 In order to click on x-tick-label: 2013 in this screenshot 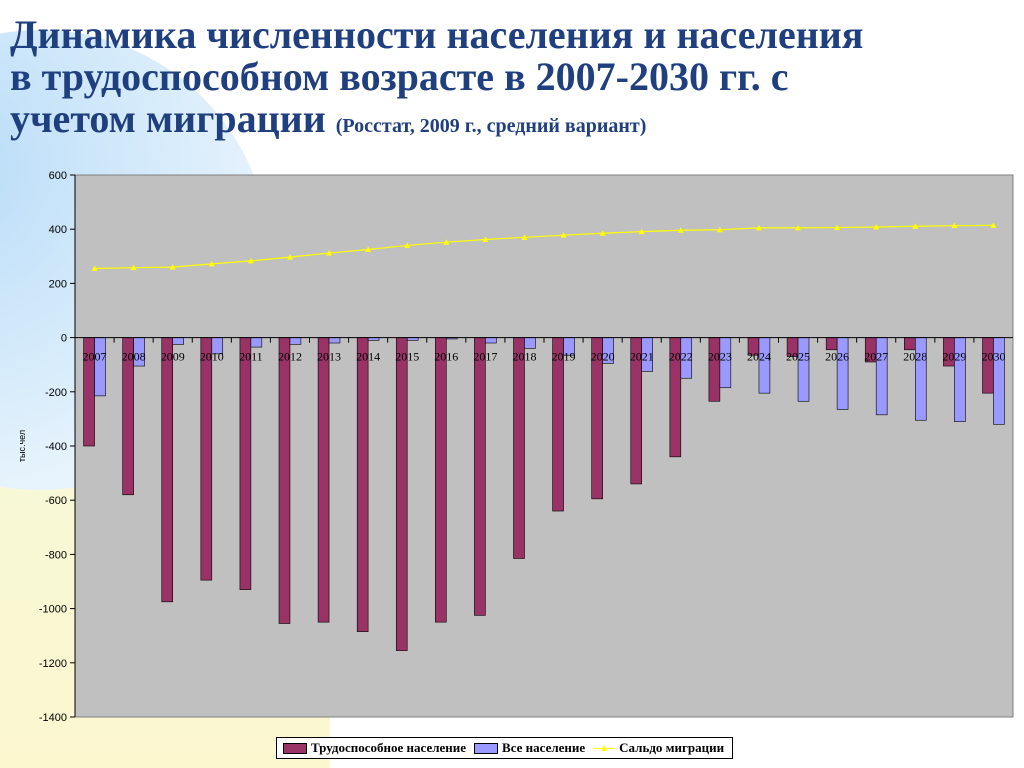, I will do `click(329, 357)`.